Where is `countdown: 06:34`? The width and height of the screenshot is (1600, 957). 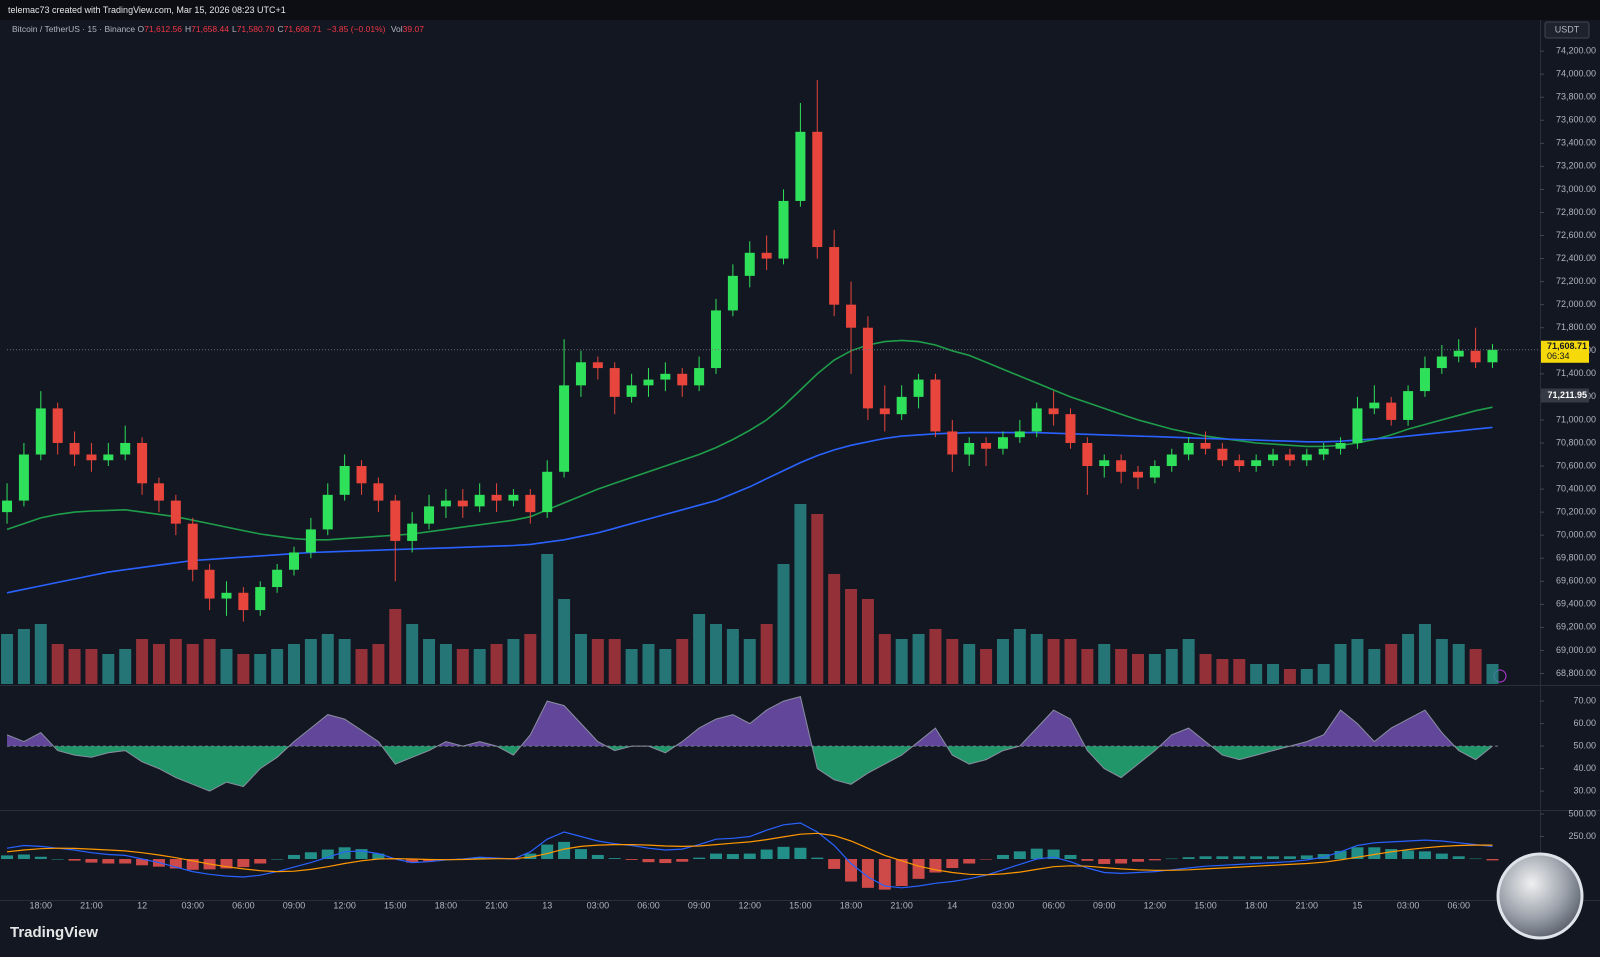 countdown: 06:34 is located at coordinates (1558, 356).